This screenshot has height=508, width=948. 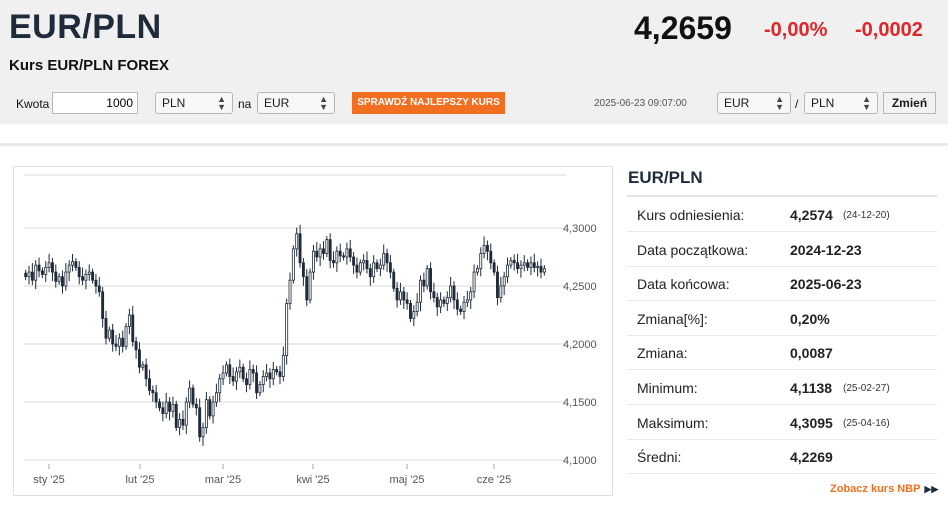 What do you see at coordinates (811, 353) in the screenshot?
I see `stats-row-value: 0,0087` at bounding box center [811, 353].